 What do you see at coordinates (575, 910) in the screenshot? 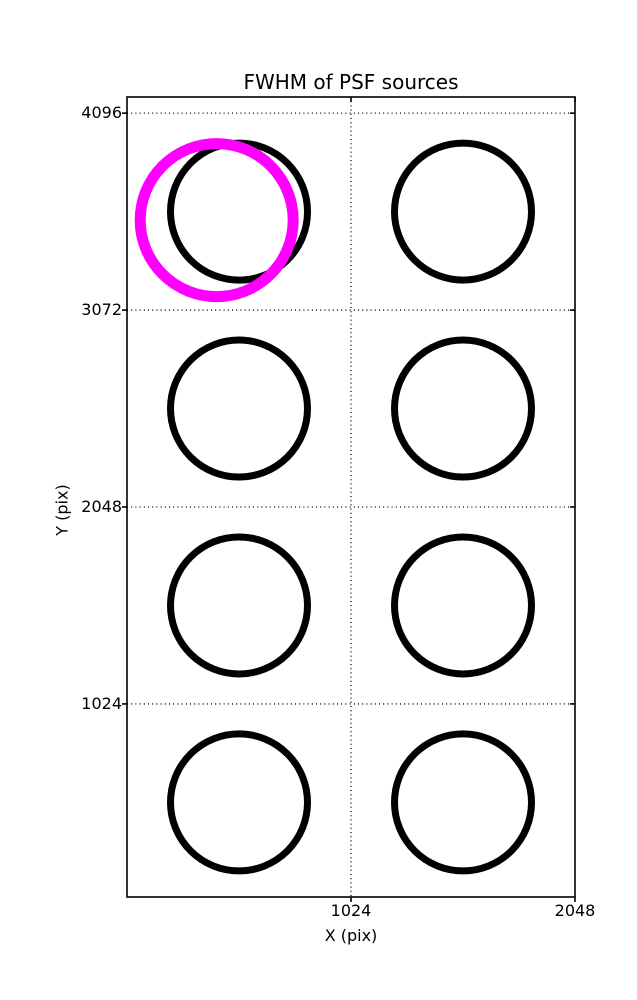
I see `x-tick-label: 2048` at bounding box center [575, 910].